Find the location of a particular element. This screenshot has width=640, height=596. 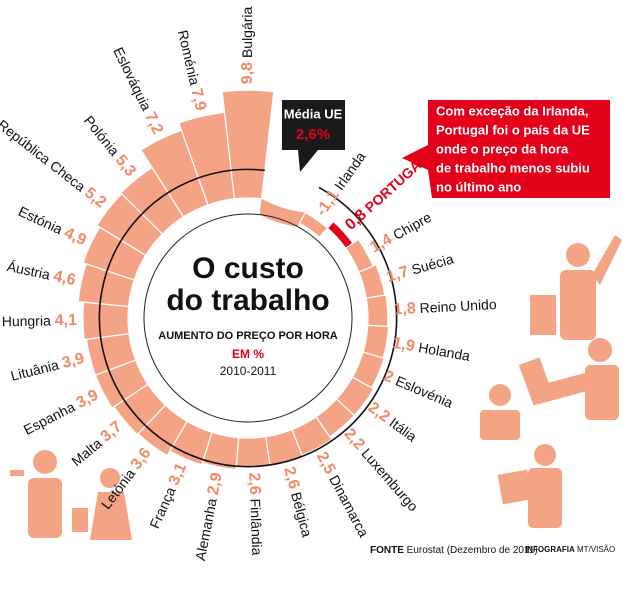

value-label: 2,9 is located at coordinates (215, 483).